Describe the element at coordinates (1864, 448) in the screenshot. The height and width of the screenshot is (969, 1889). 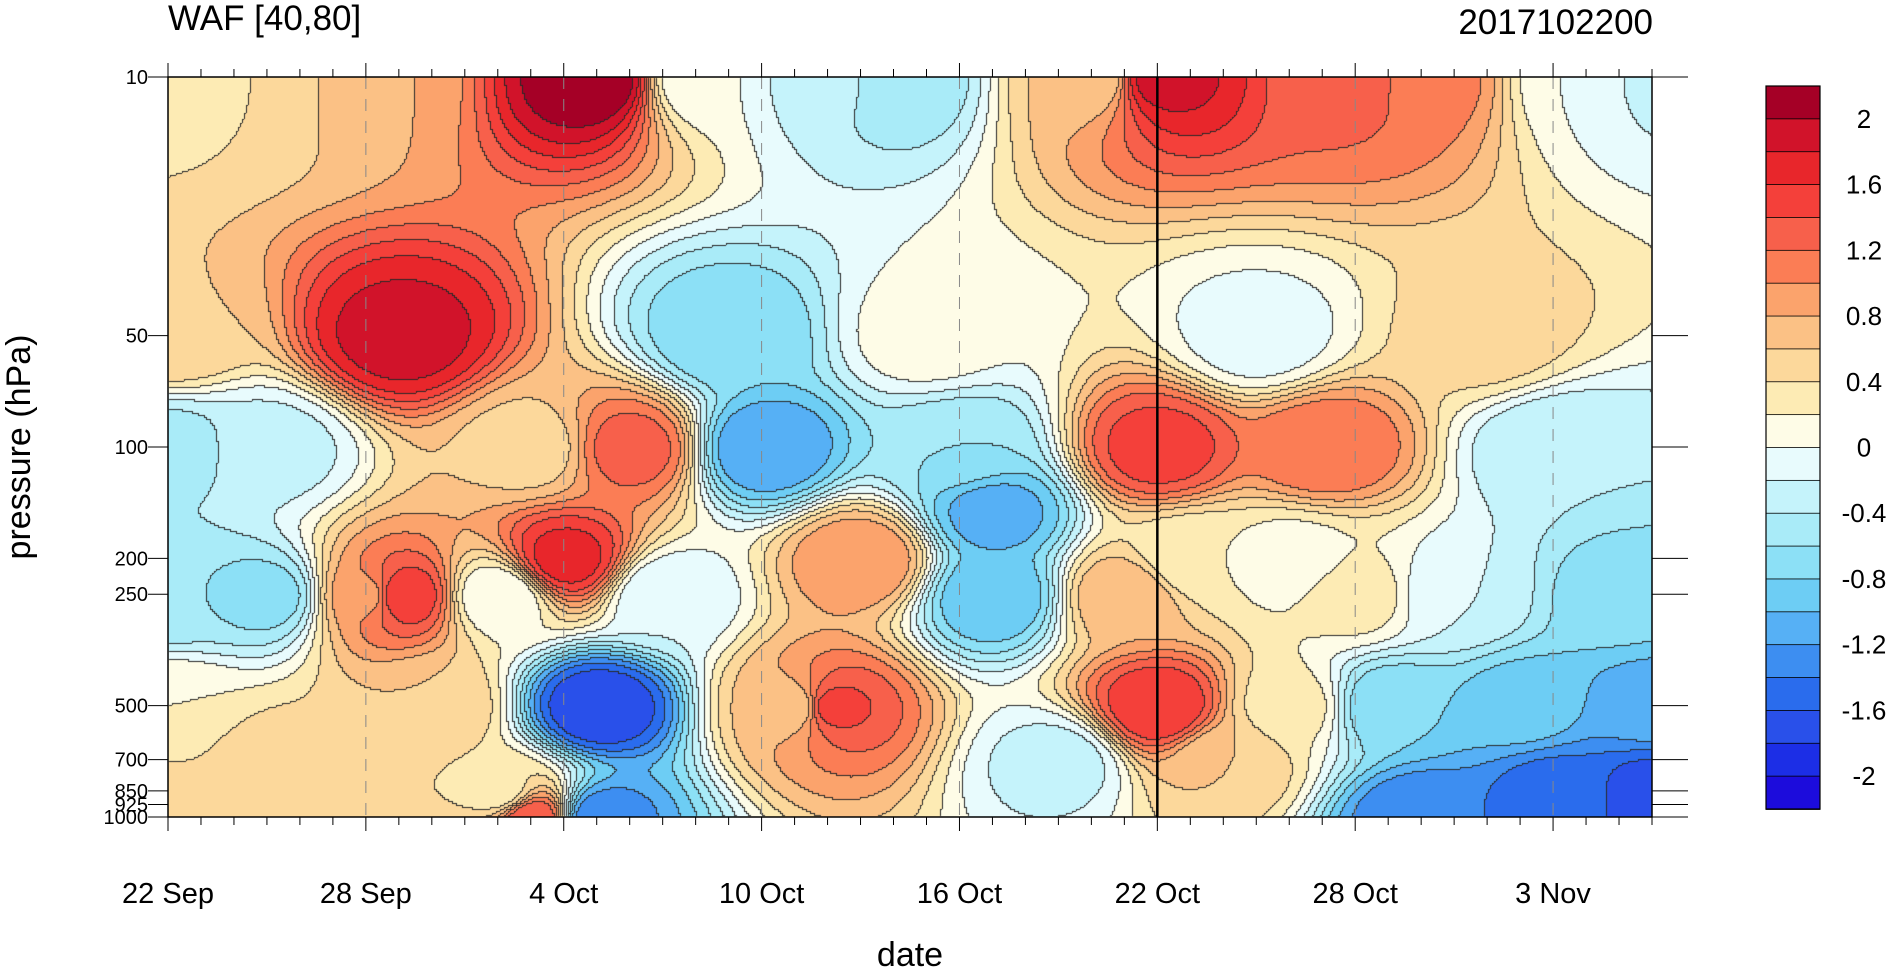
I see `colorbar-label: 0` at that location.